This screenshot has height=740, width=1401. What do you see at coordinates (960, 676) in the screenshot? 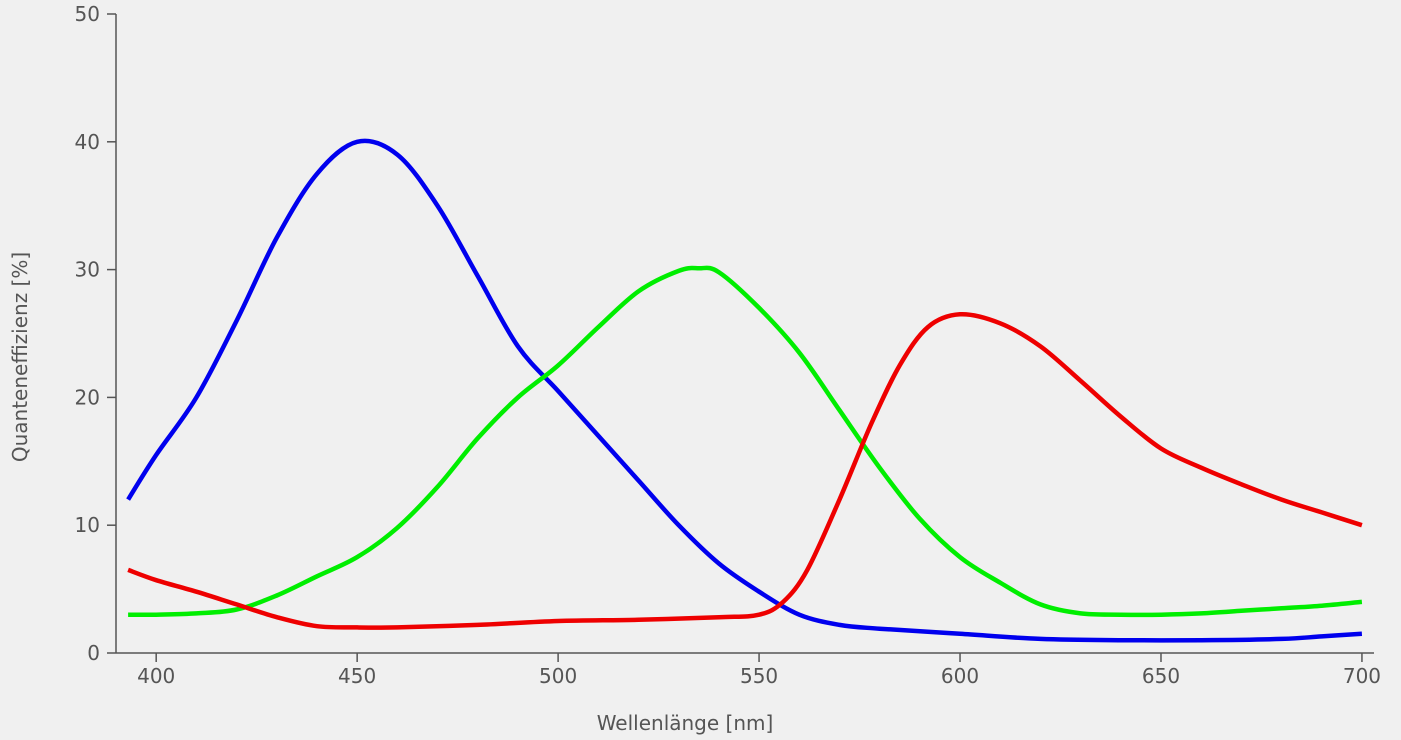
I see `x-tick-label: 600` at bounding box center [960, 676].